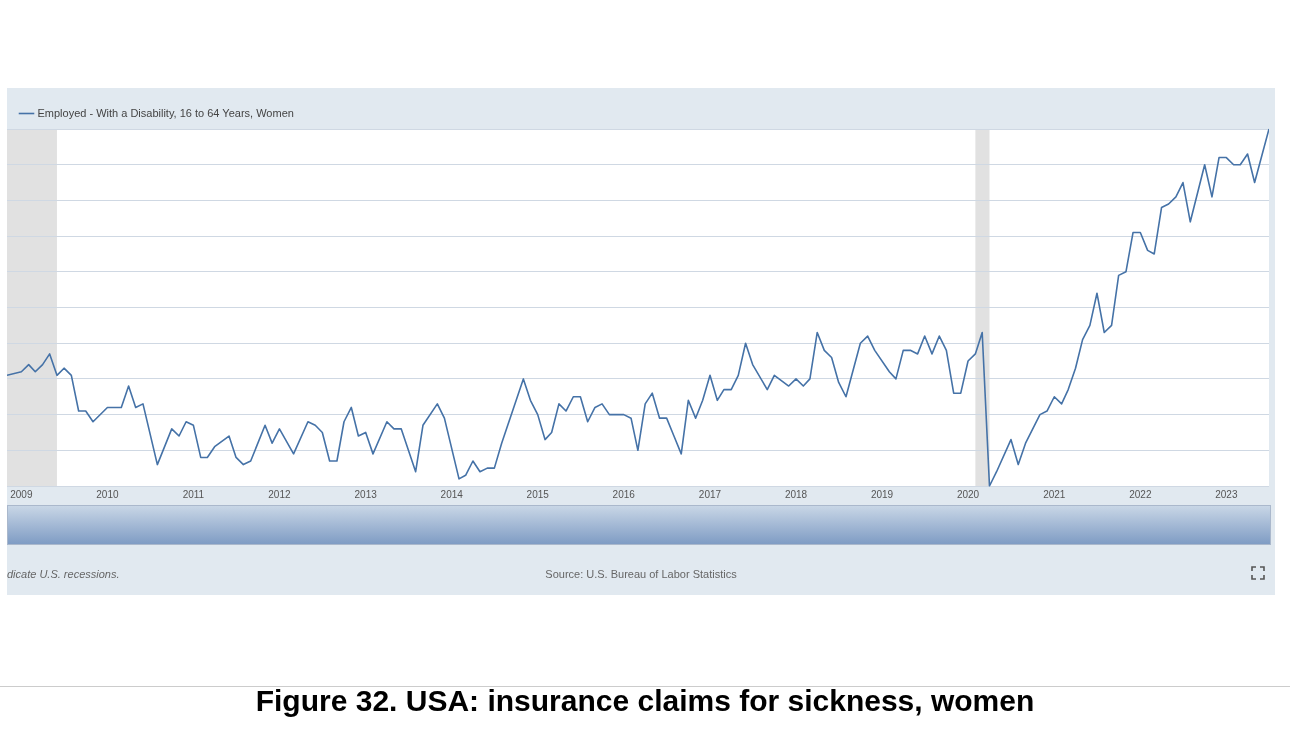 This screenshot has width=1290, height=738. I want to click on x-tick-label: 2019, so click(882, 494).